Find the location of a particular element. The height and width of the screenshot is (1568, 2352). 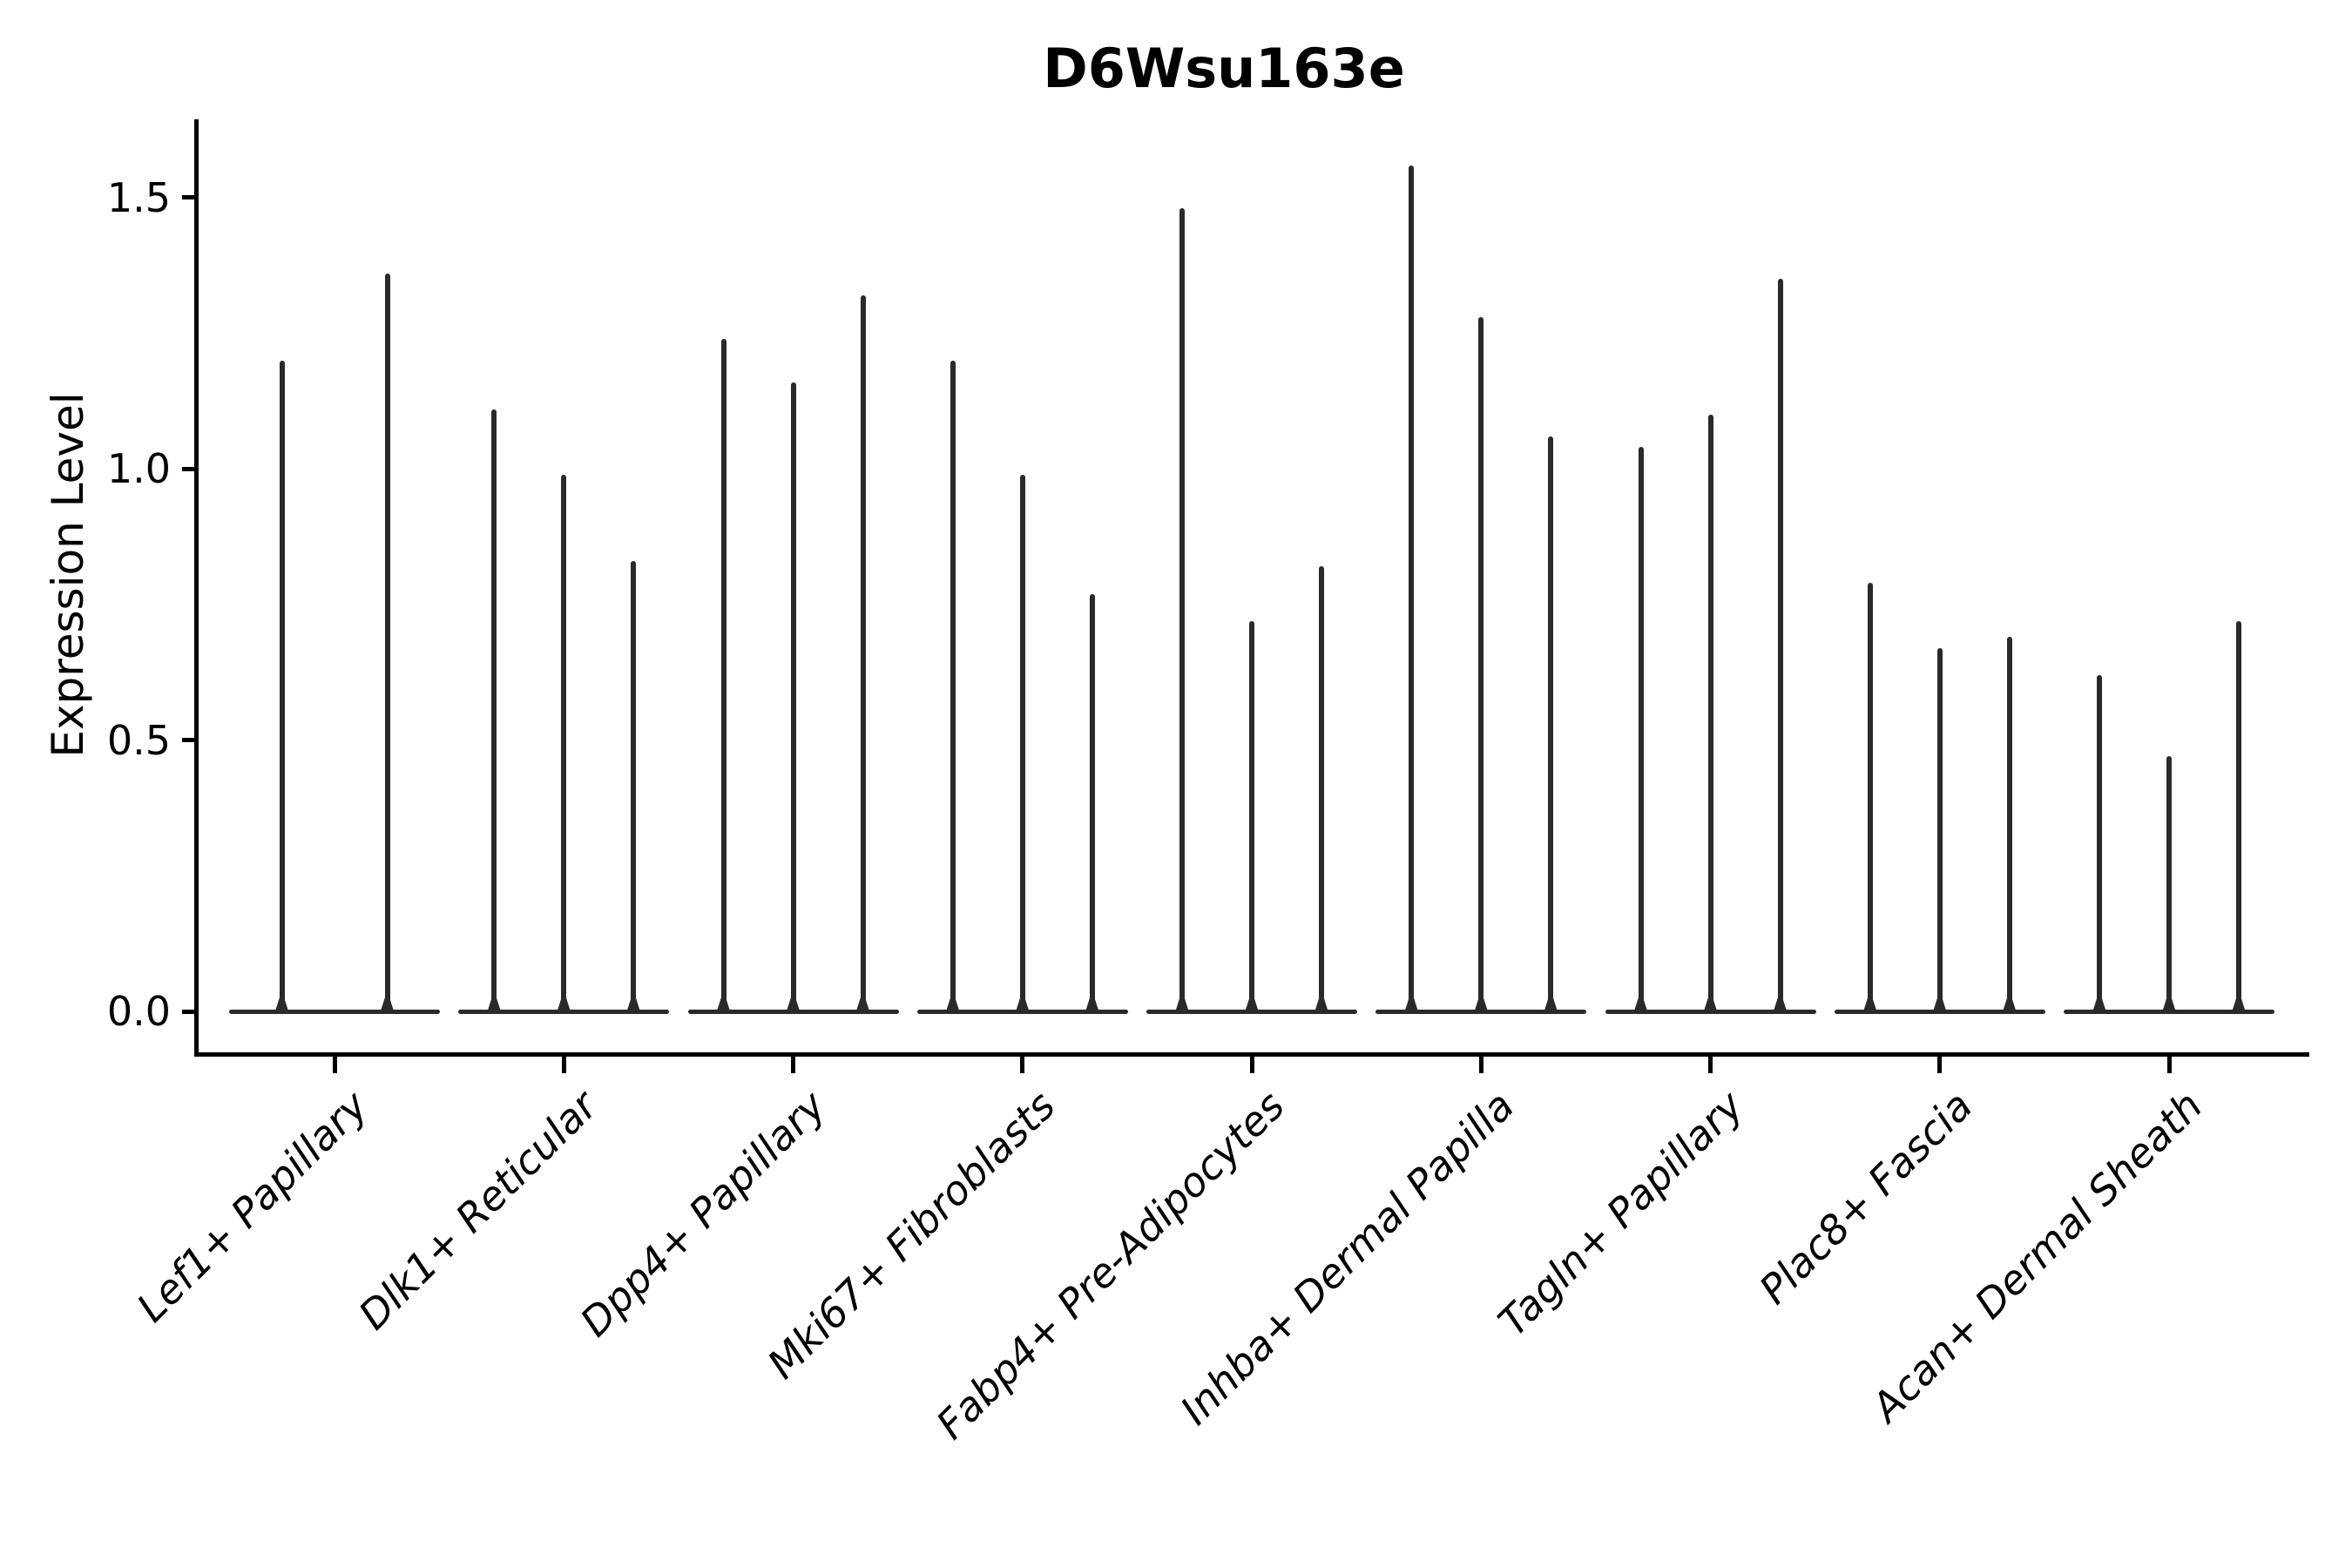

x-tick-label: Lef1+ Papillary is located at coordinates (252, 1206).